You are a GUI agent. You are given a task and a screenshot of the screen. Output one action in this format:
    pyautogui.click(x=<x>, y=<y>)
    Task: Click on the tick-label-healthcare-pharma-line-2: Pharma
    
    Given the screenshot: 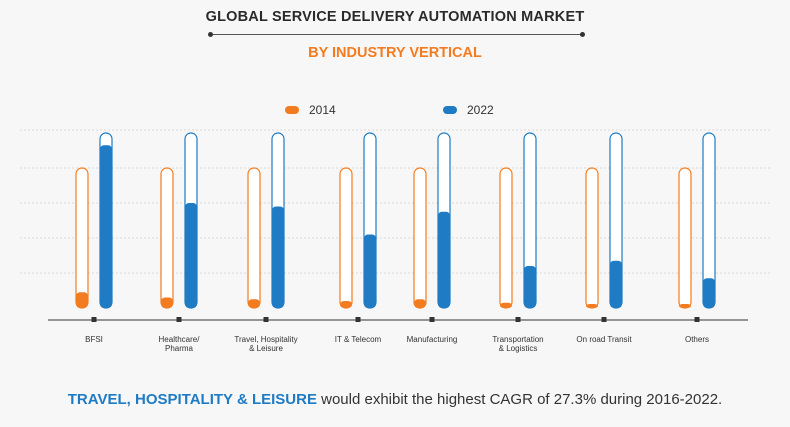 What is the action you would take?
    pyautogui.click(x=179, y=348)
    